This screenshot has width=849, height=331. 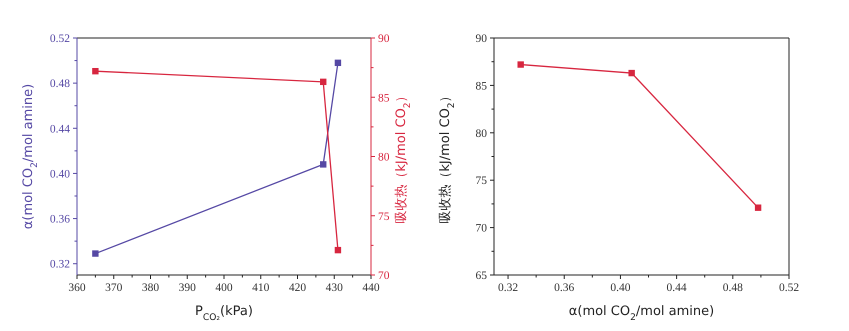 I want to click on x-tick-label: 0.36, so click(x=564, y=288).